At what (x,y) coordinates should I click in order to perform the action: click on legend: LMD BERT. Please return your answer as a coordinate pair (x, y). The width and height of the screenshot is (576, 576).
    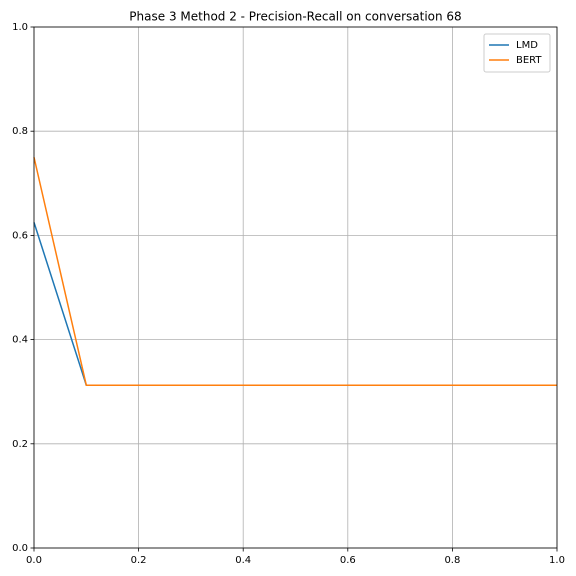
    Looking at the image, I should click on (517, 53).